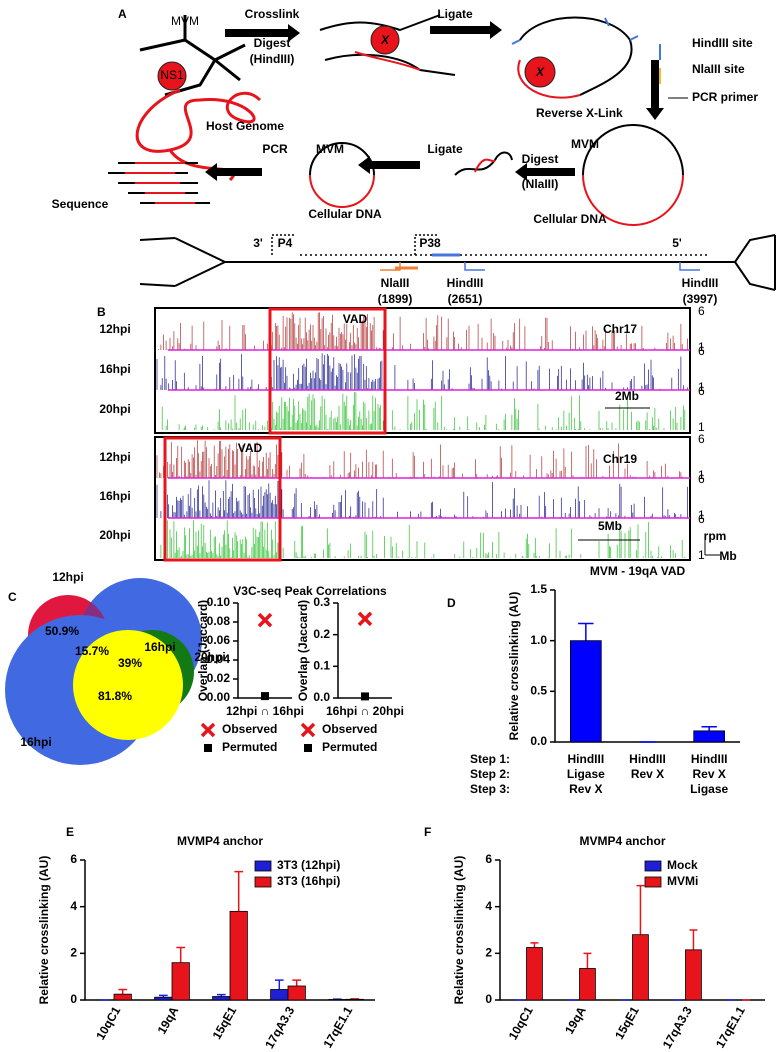 This screenshot has width=778, height=1052. What do you see at coordinates (308, 865) in the screenshot?
I see `legend-label: 3T3 (12hpi)` at bounding box center [308, 865].